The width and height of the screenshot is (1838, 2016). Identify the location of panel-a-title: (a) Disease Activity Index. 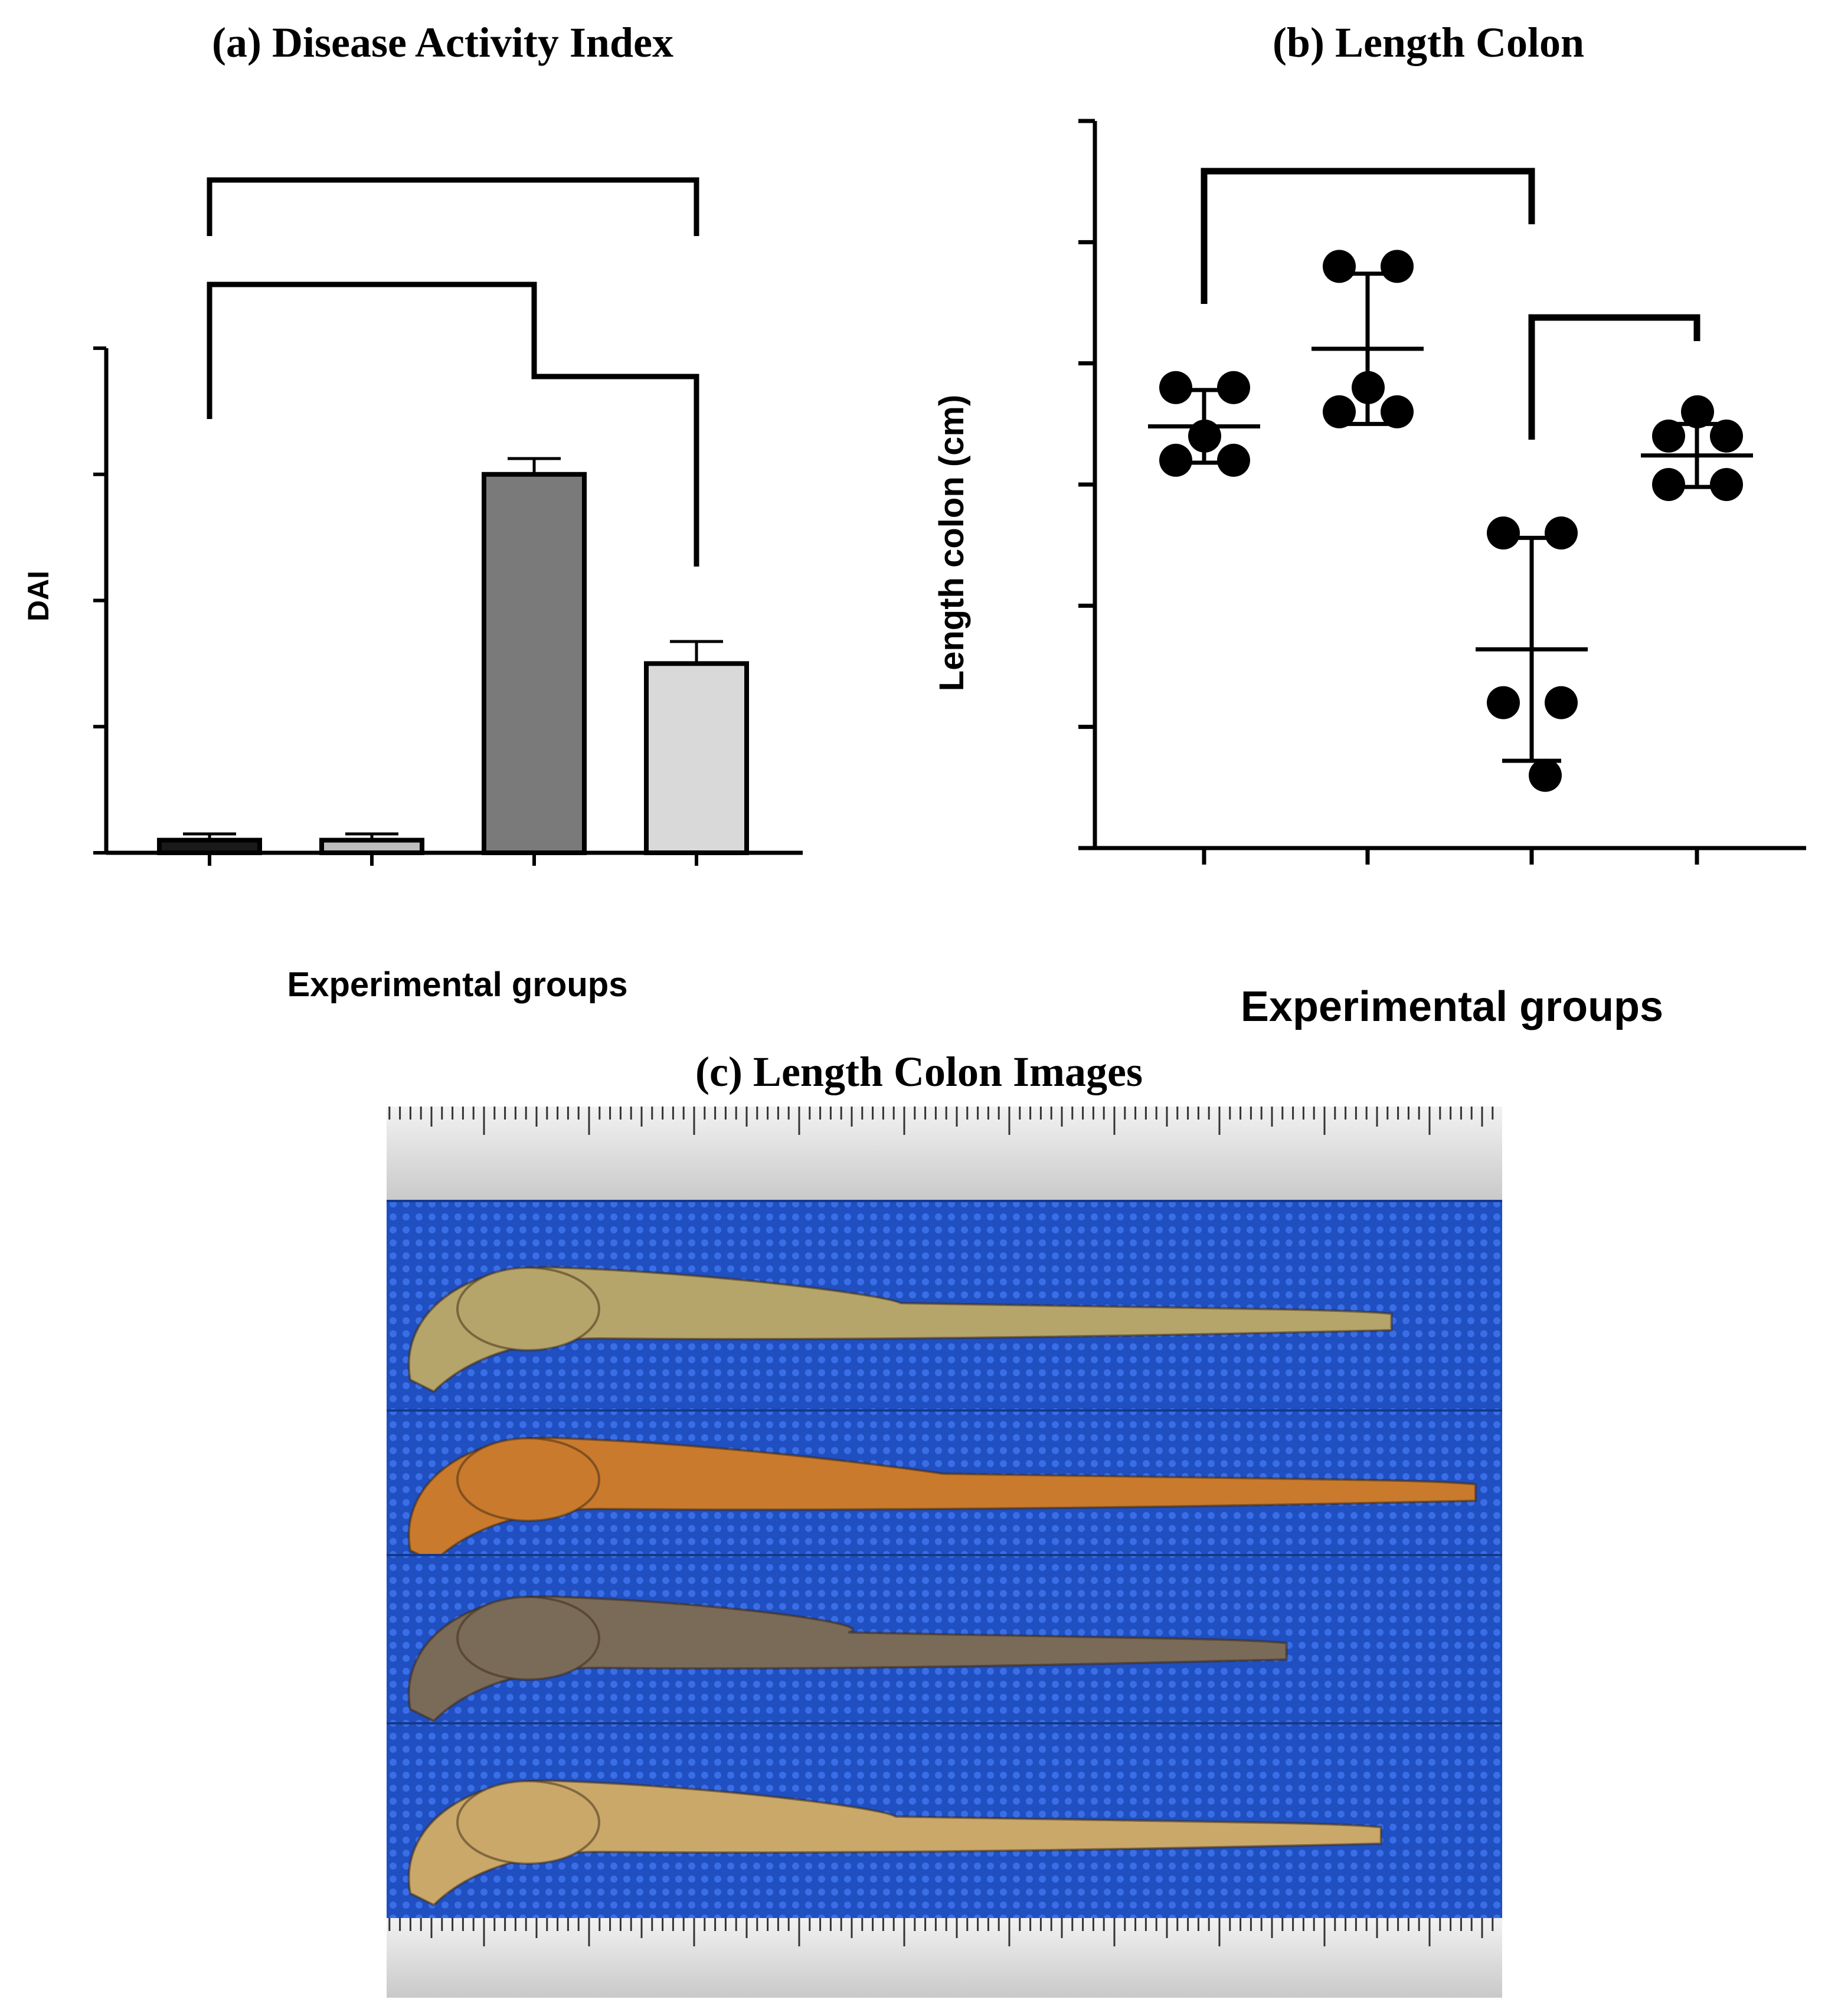
(442, 42).